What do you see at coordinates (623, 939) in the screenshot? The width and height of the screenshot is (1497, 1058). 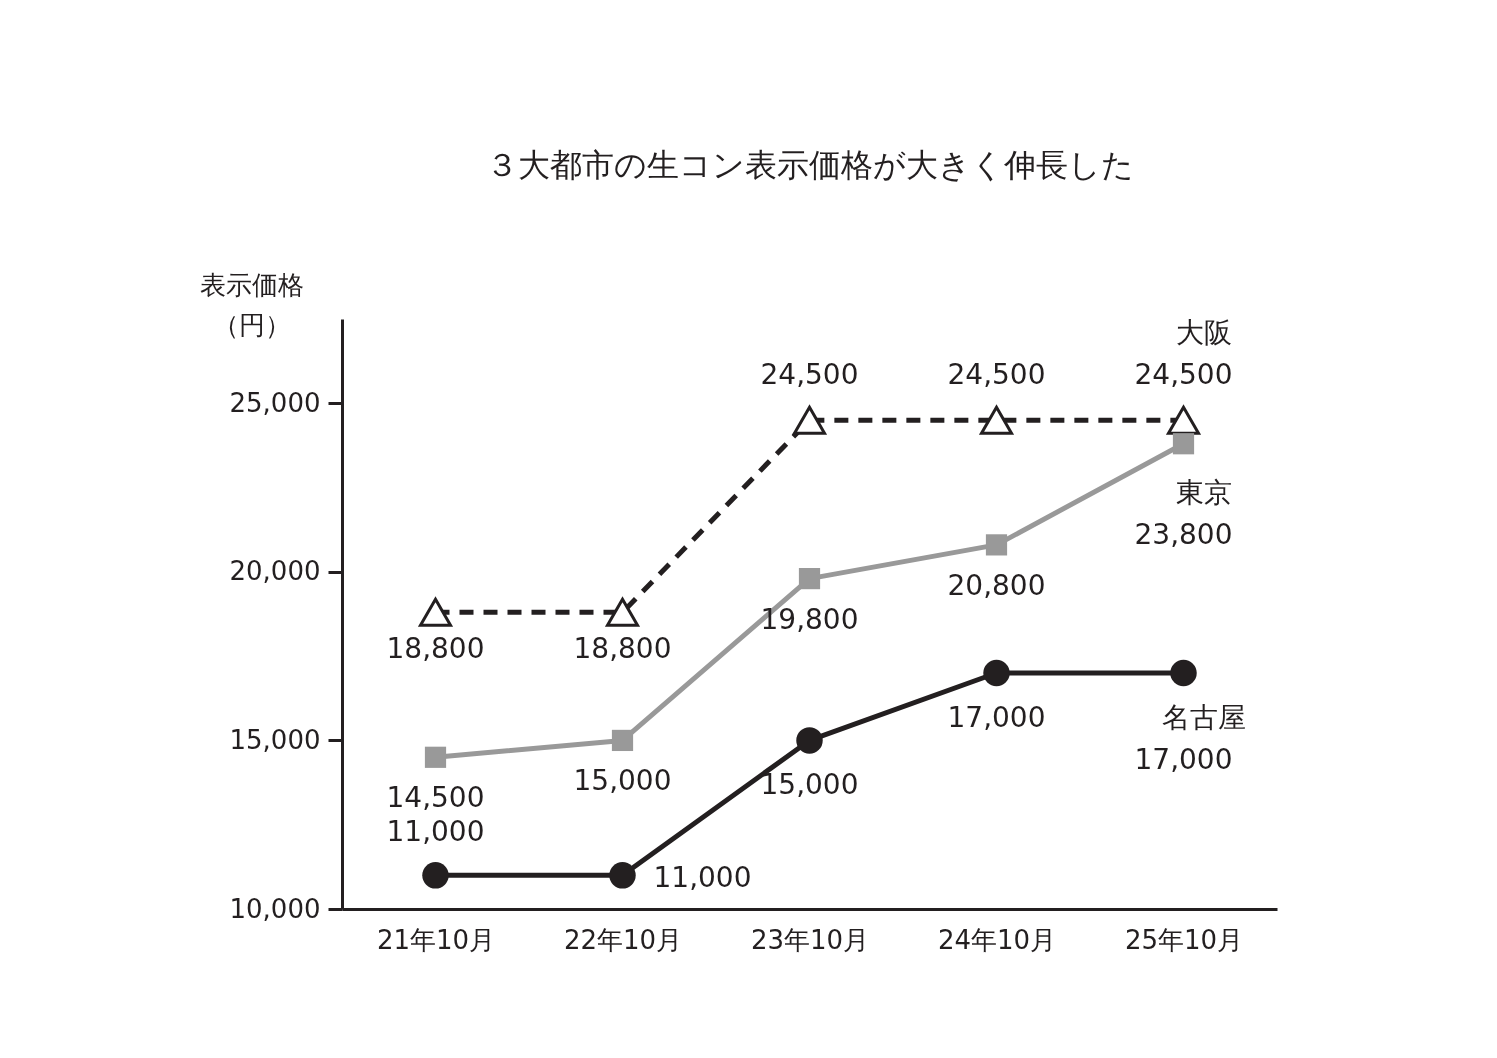 I see `x-tick-label: 22年10月` at bounding box center [623, 939].